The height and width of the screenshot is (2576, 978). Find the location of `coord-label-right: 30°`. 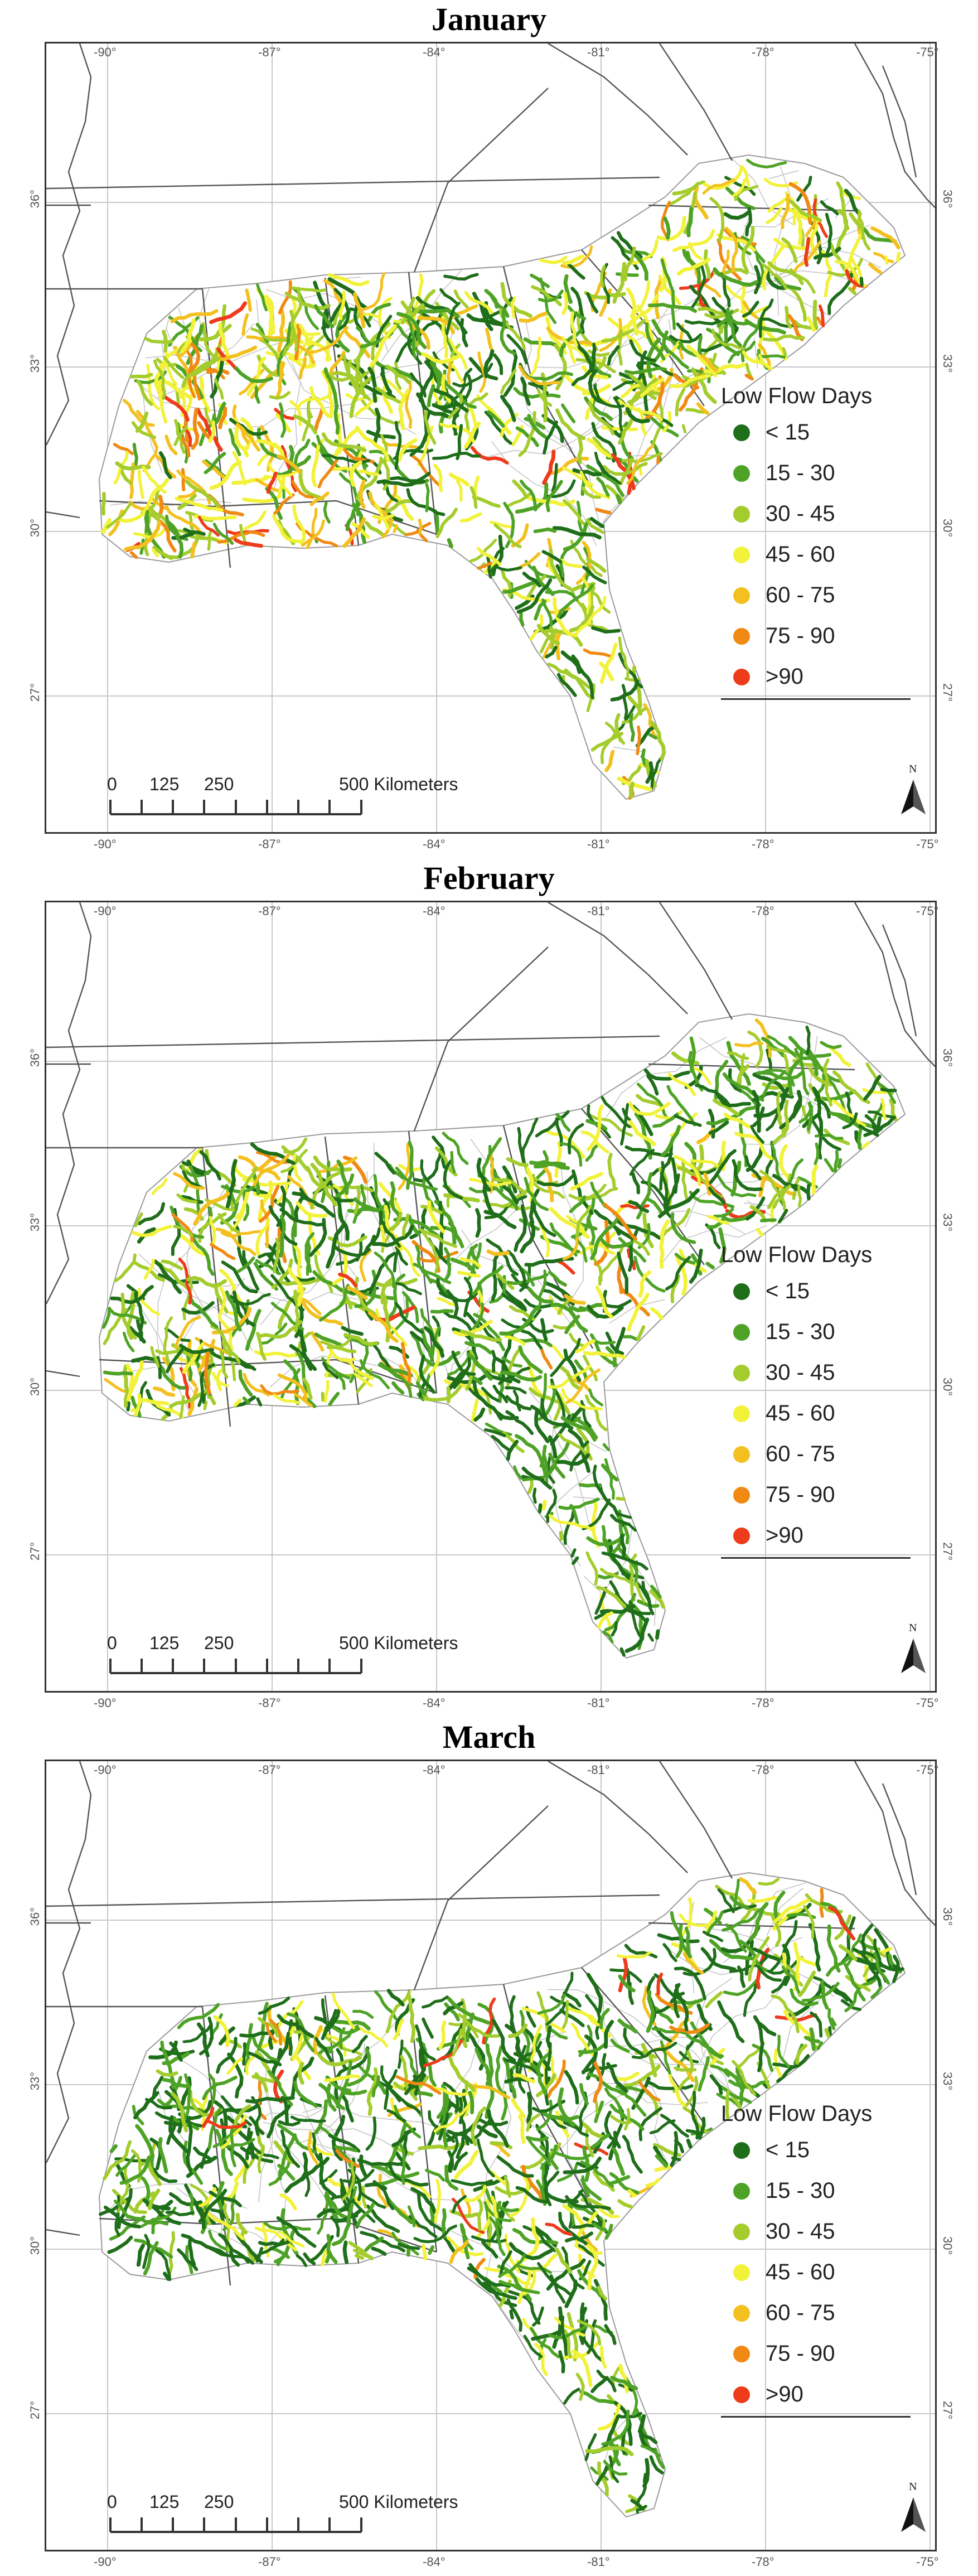

coord-label-right: 30° is located at coordinates (948, 1387).